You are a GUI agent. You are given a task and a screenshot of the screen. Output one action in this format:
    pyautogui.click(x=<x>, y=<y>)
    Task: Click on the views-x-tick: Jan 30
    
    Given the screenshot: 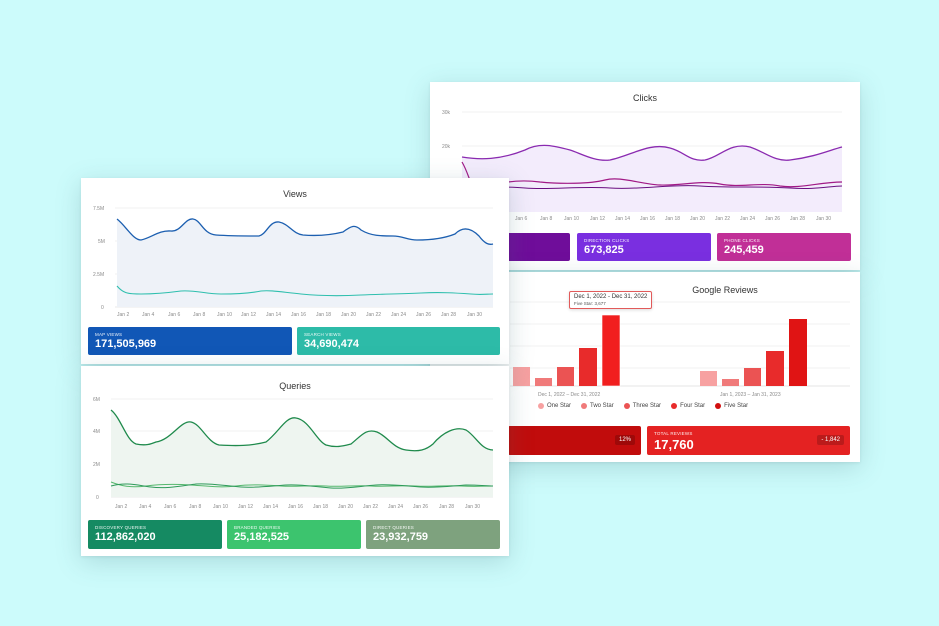 What is the action you would take?
    pyautogui.click(x=474, y=315)
    